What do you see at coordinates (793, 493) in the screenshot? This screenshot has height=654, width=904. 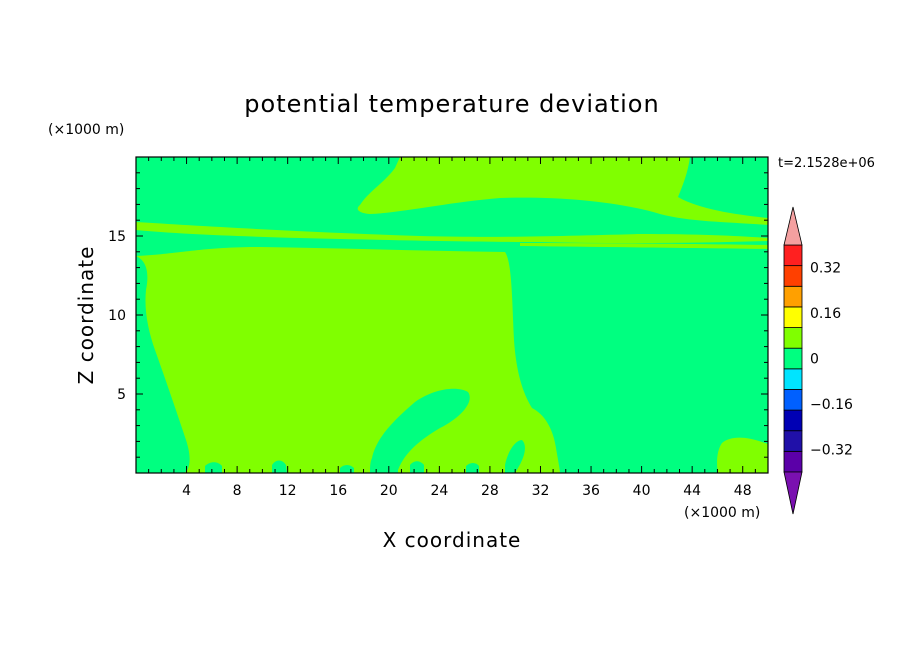 I see `colorbar-under-arrow` at bounding box center [793, 493].